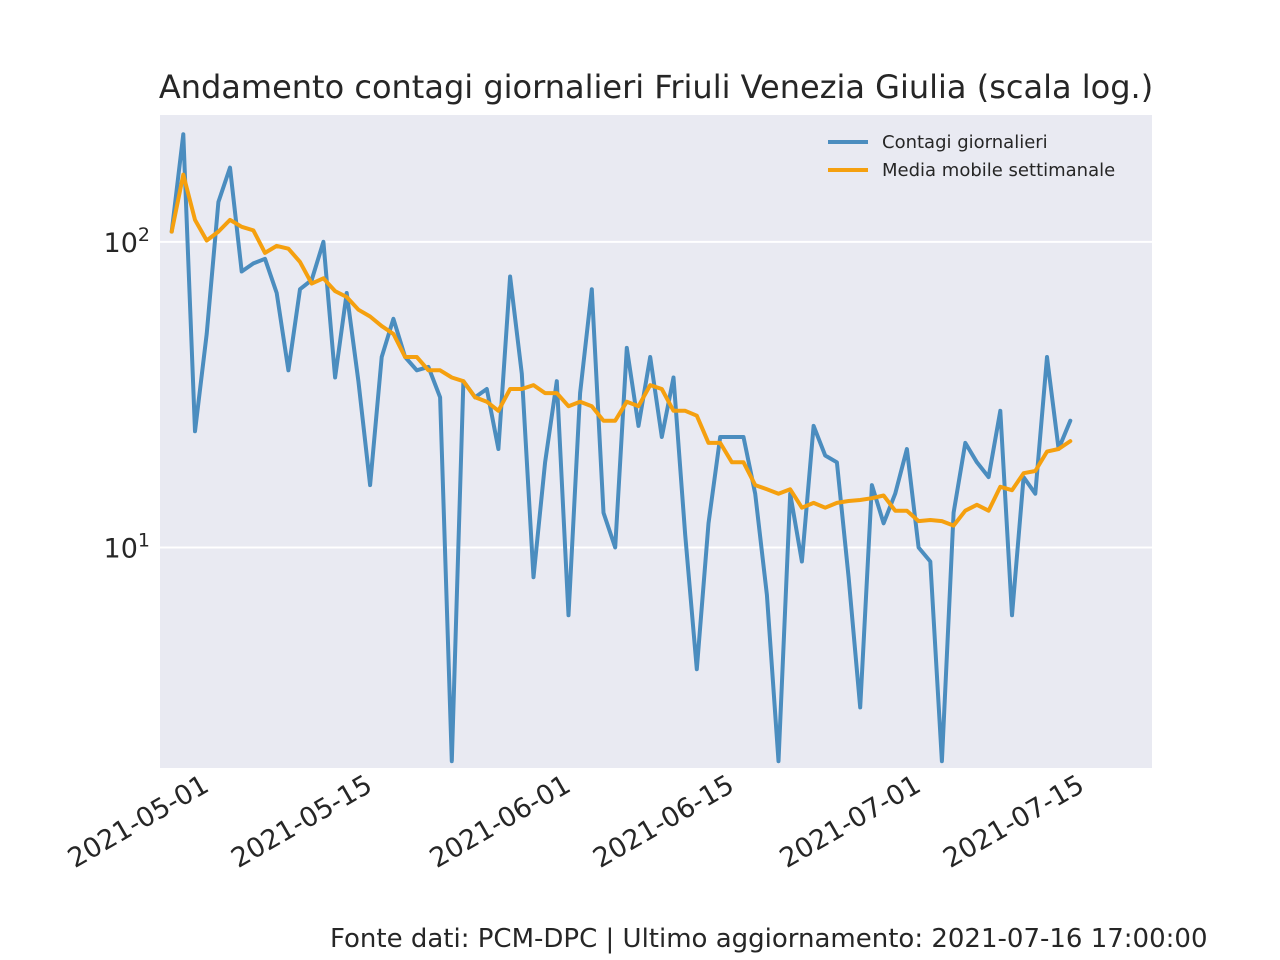 This screenshot has height=960, width=1280. Describe the element at coordinates (1013, 821) in the screenshot. I see `x-tick-label: 2021-07-15` at that location.